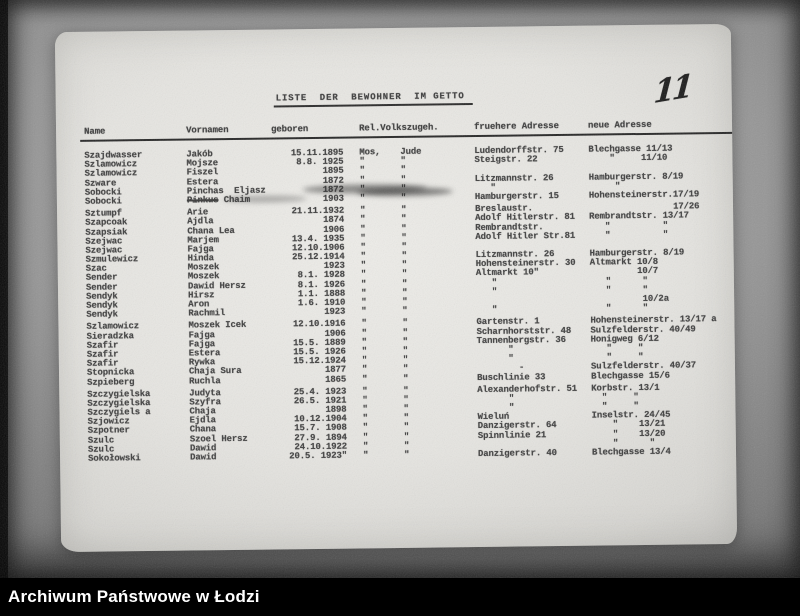 The width and height of the screenshot is (800, 616). I want to click on cell-new-address: Hohensteinerstr.17/19, so click(644, 195).